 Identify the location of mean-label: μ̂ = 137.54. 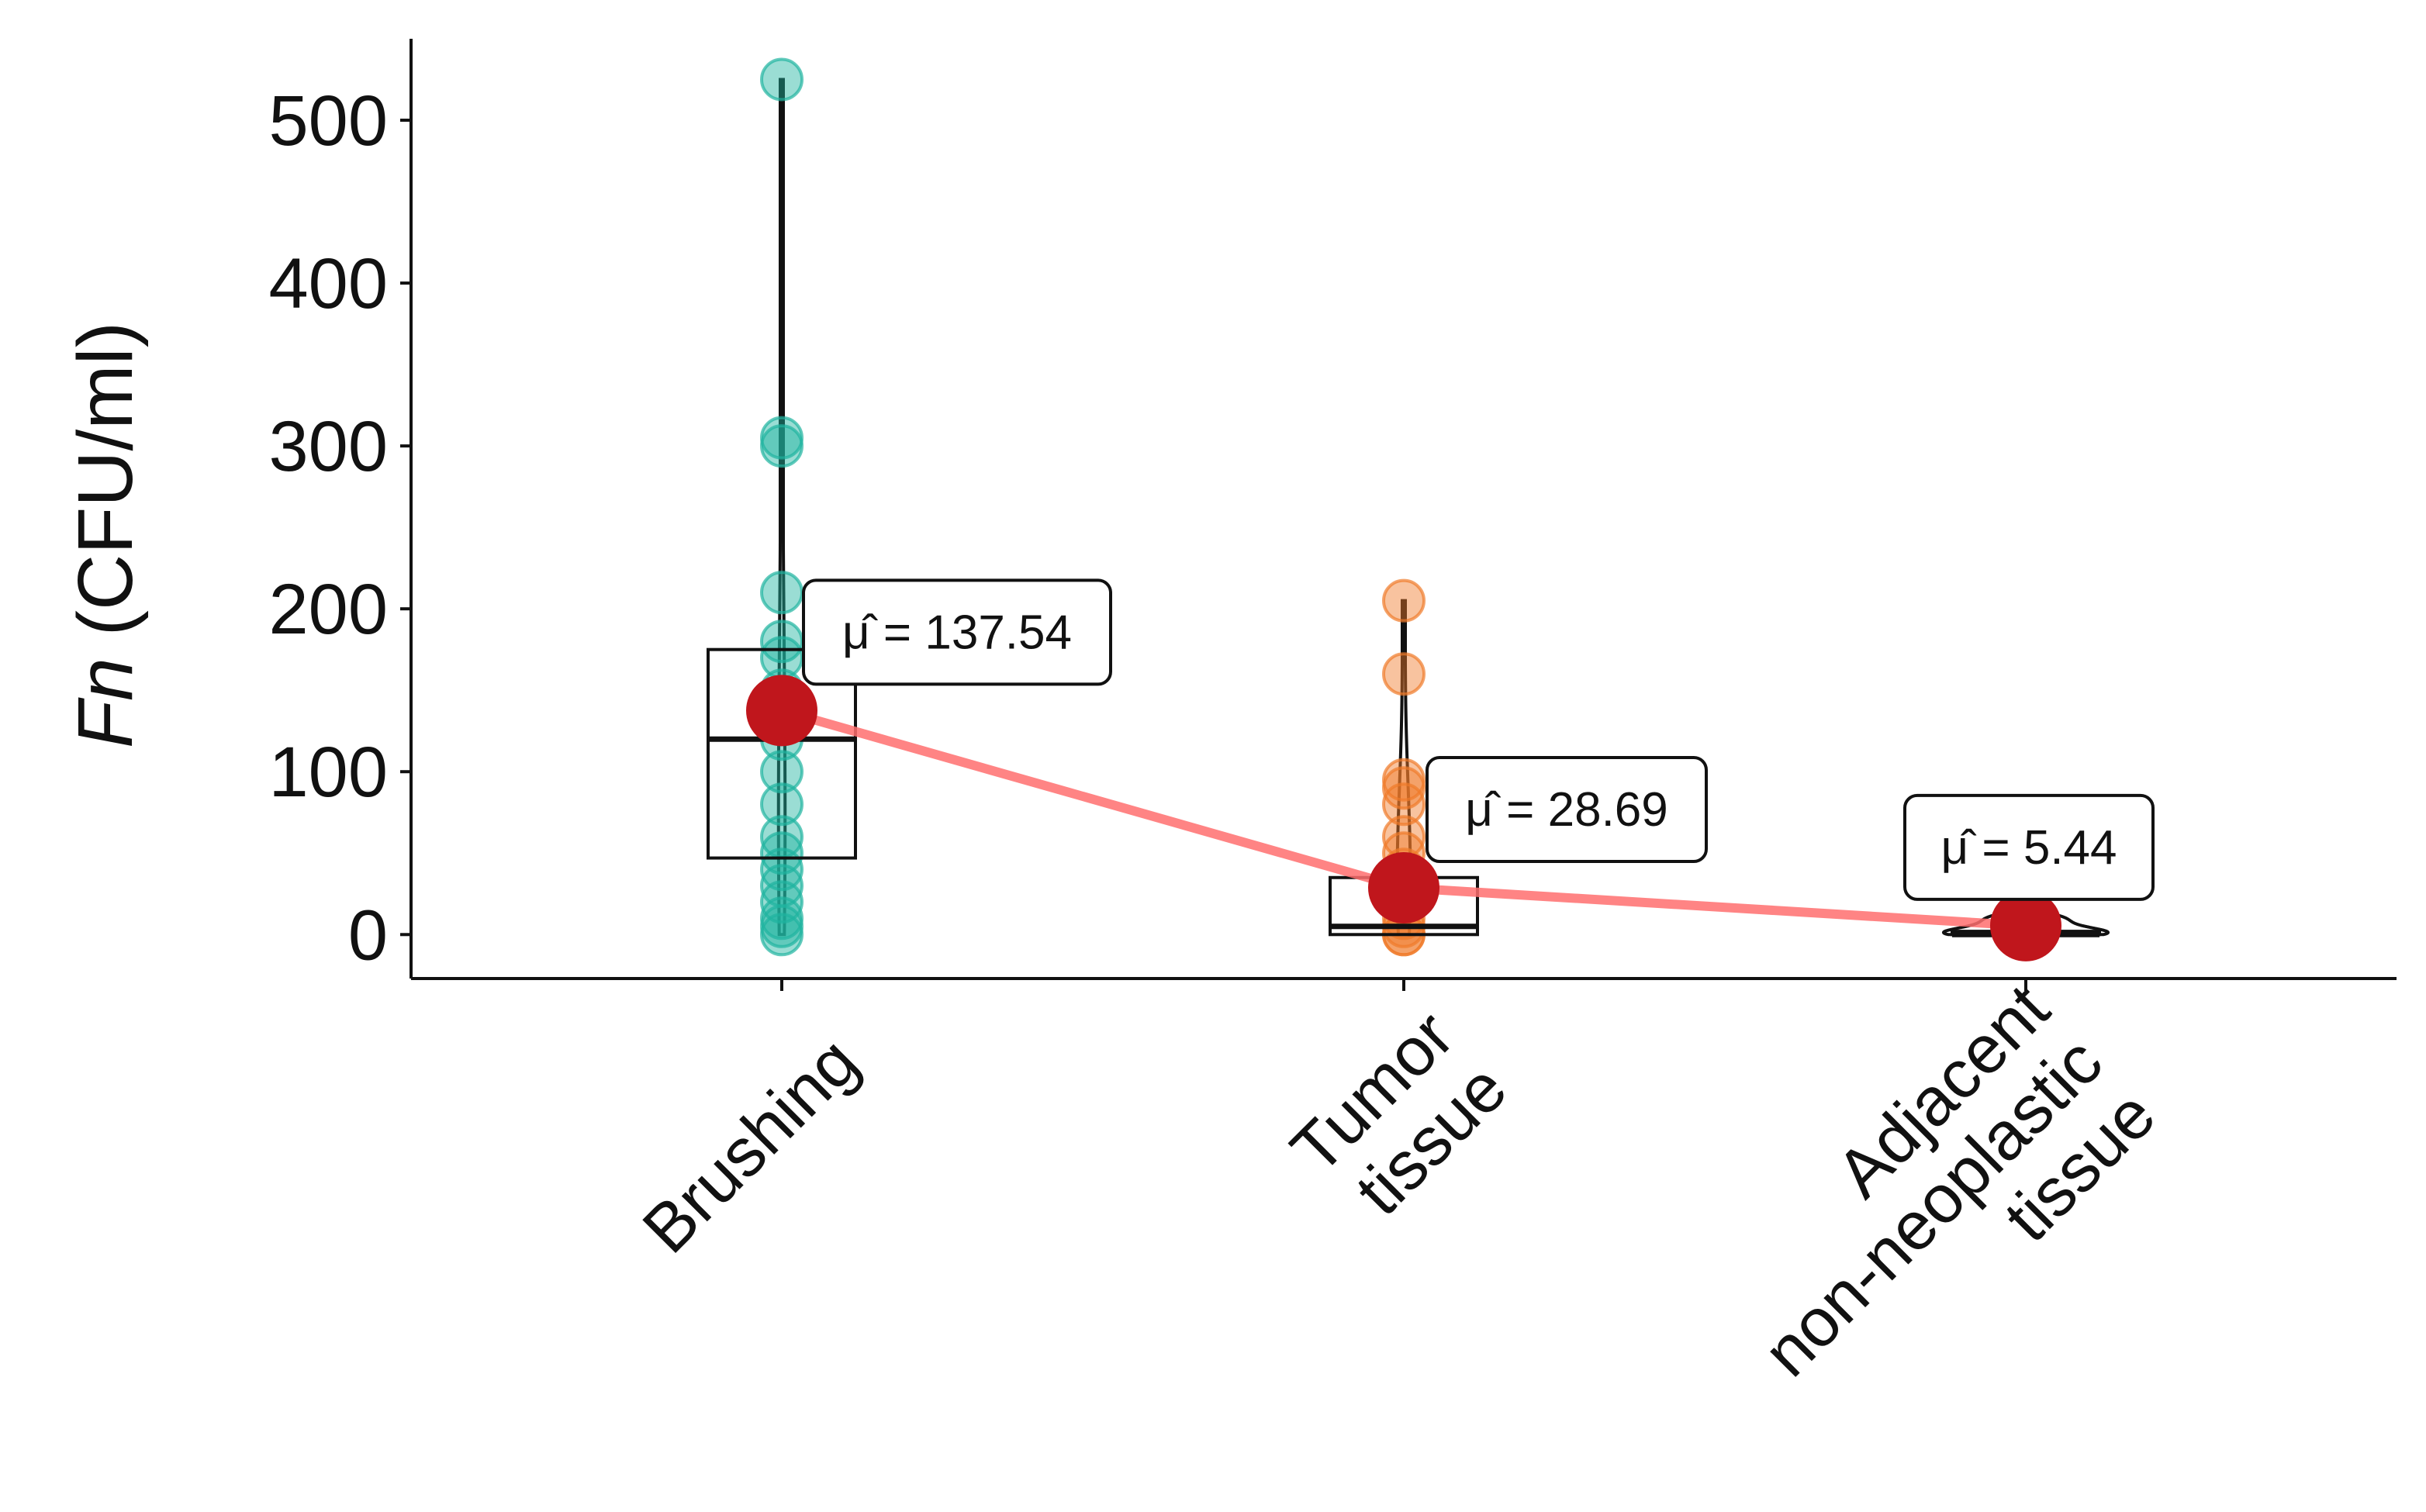
(957, 632).